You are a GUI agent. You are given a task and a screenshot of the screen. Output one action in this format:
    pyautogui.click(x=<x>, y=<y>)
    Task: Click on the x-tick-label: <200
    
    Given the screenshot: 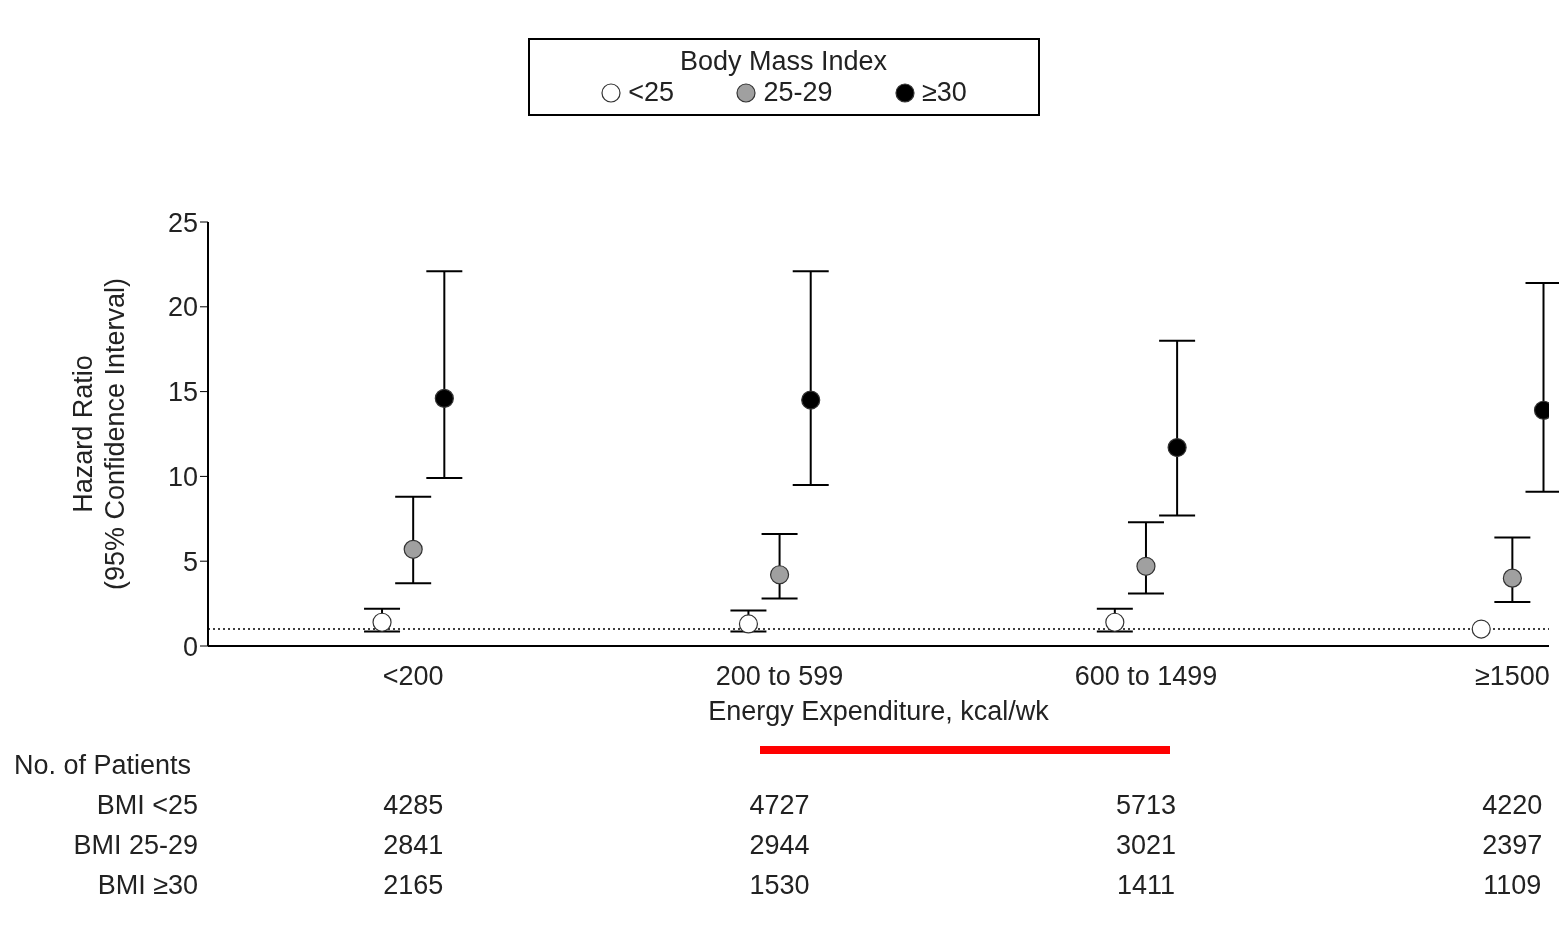 What is the action you would take?
    pyautogui.click(x=413, y=676)
    